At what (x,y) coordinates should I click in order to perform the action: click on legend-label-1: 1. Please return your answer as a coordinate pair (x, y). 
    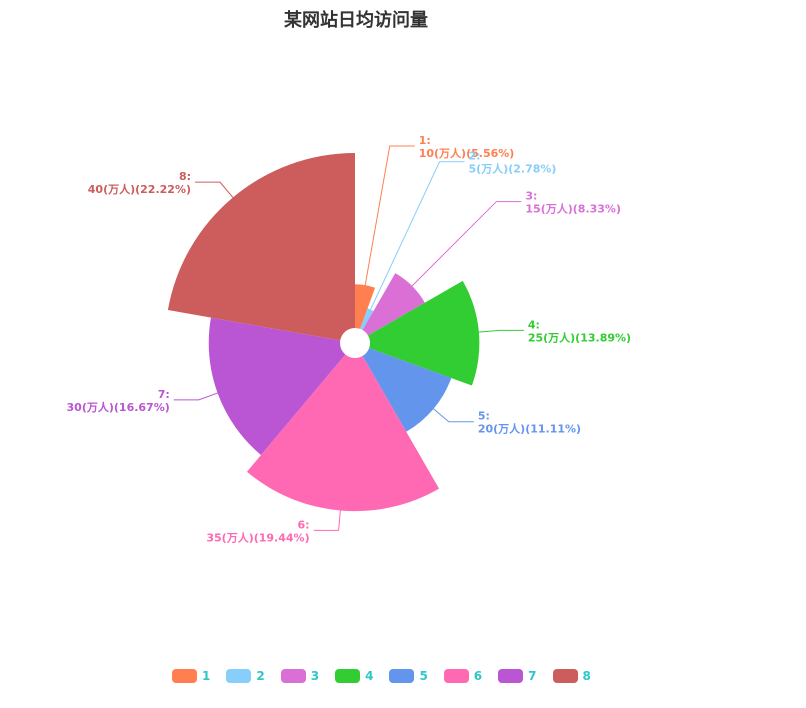
    Looking at the image, I should click on (206, 676).